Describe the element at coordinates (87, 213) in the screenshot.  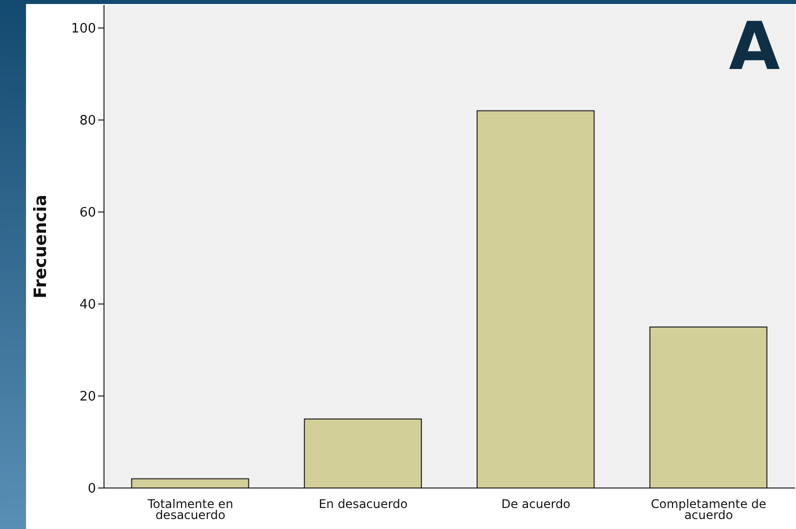
I see `y-tick-label: 60` at that location.